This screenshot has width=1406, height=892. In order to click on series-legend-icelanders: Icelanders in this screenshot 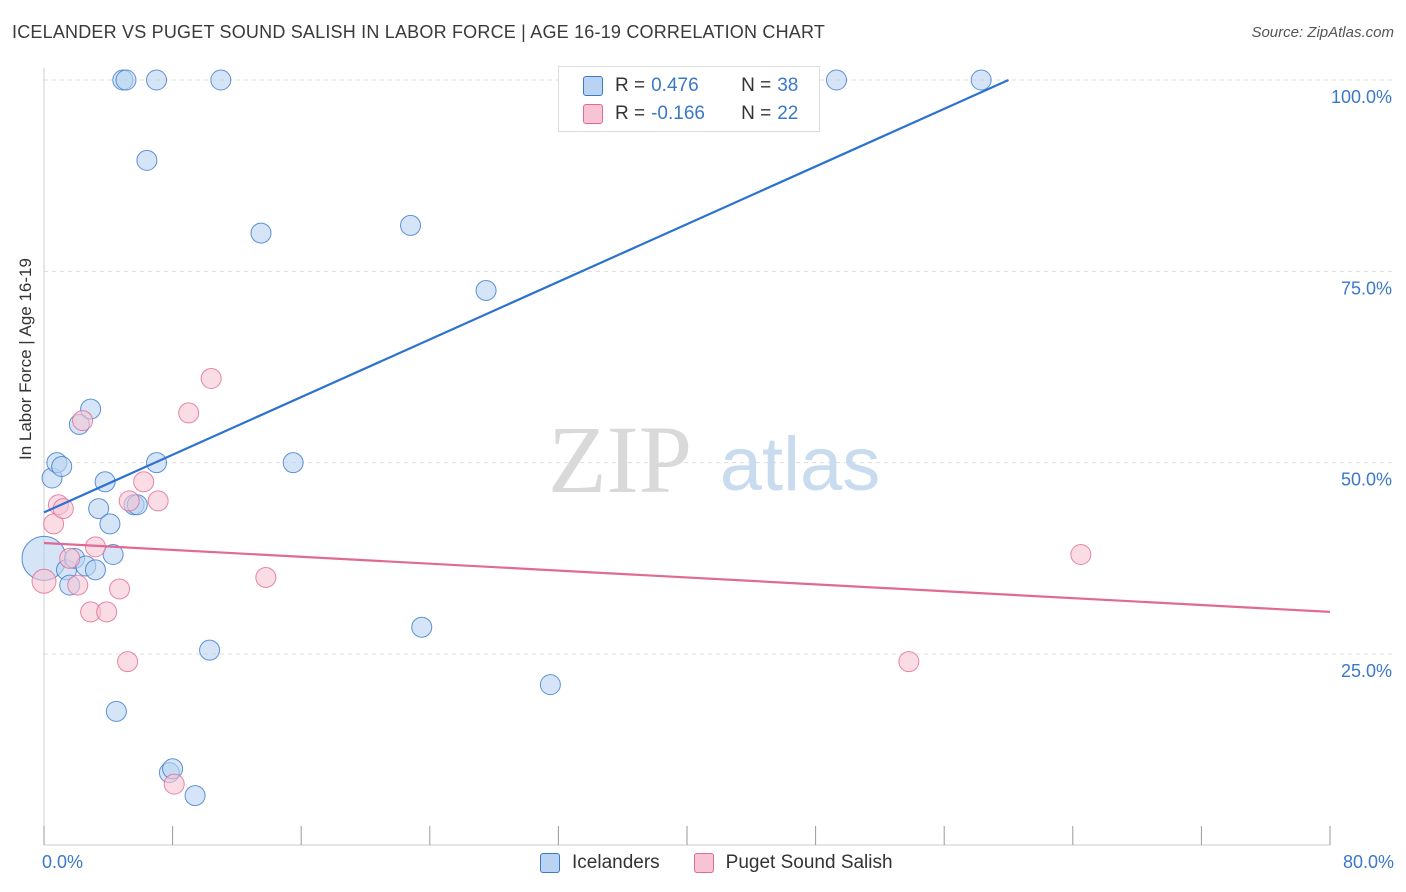, I will do `click(616, 862)`.